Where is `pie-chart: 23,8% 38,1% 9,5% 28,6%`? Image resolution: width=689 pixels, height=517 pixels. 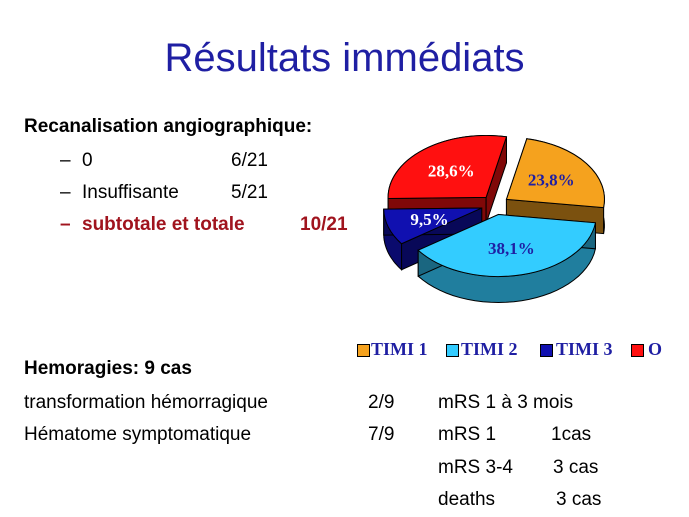
pie-chart: 23,8% 38,1% 9,5% 28,6% is located at coordinates (494, 219).